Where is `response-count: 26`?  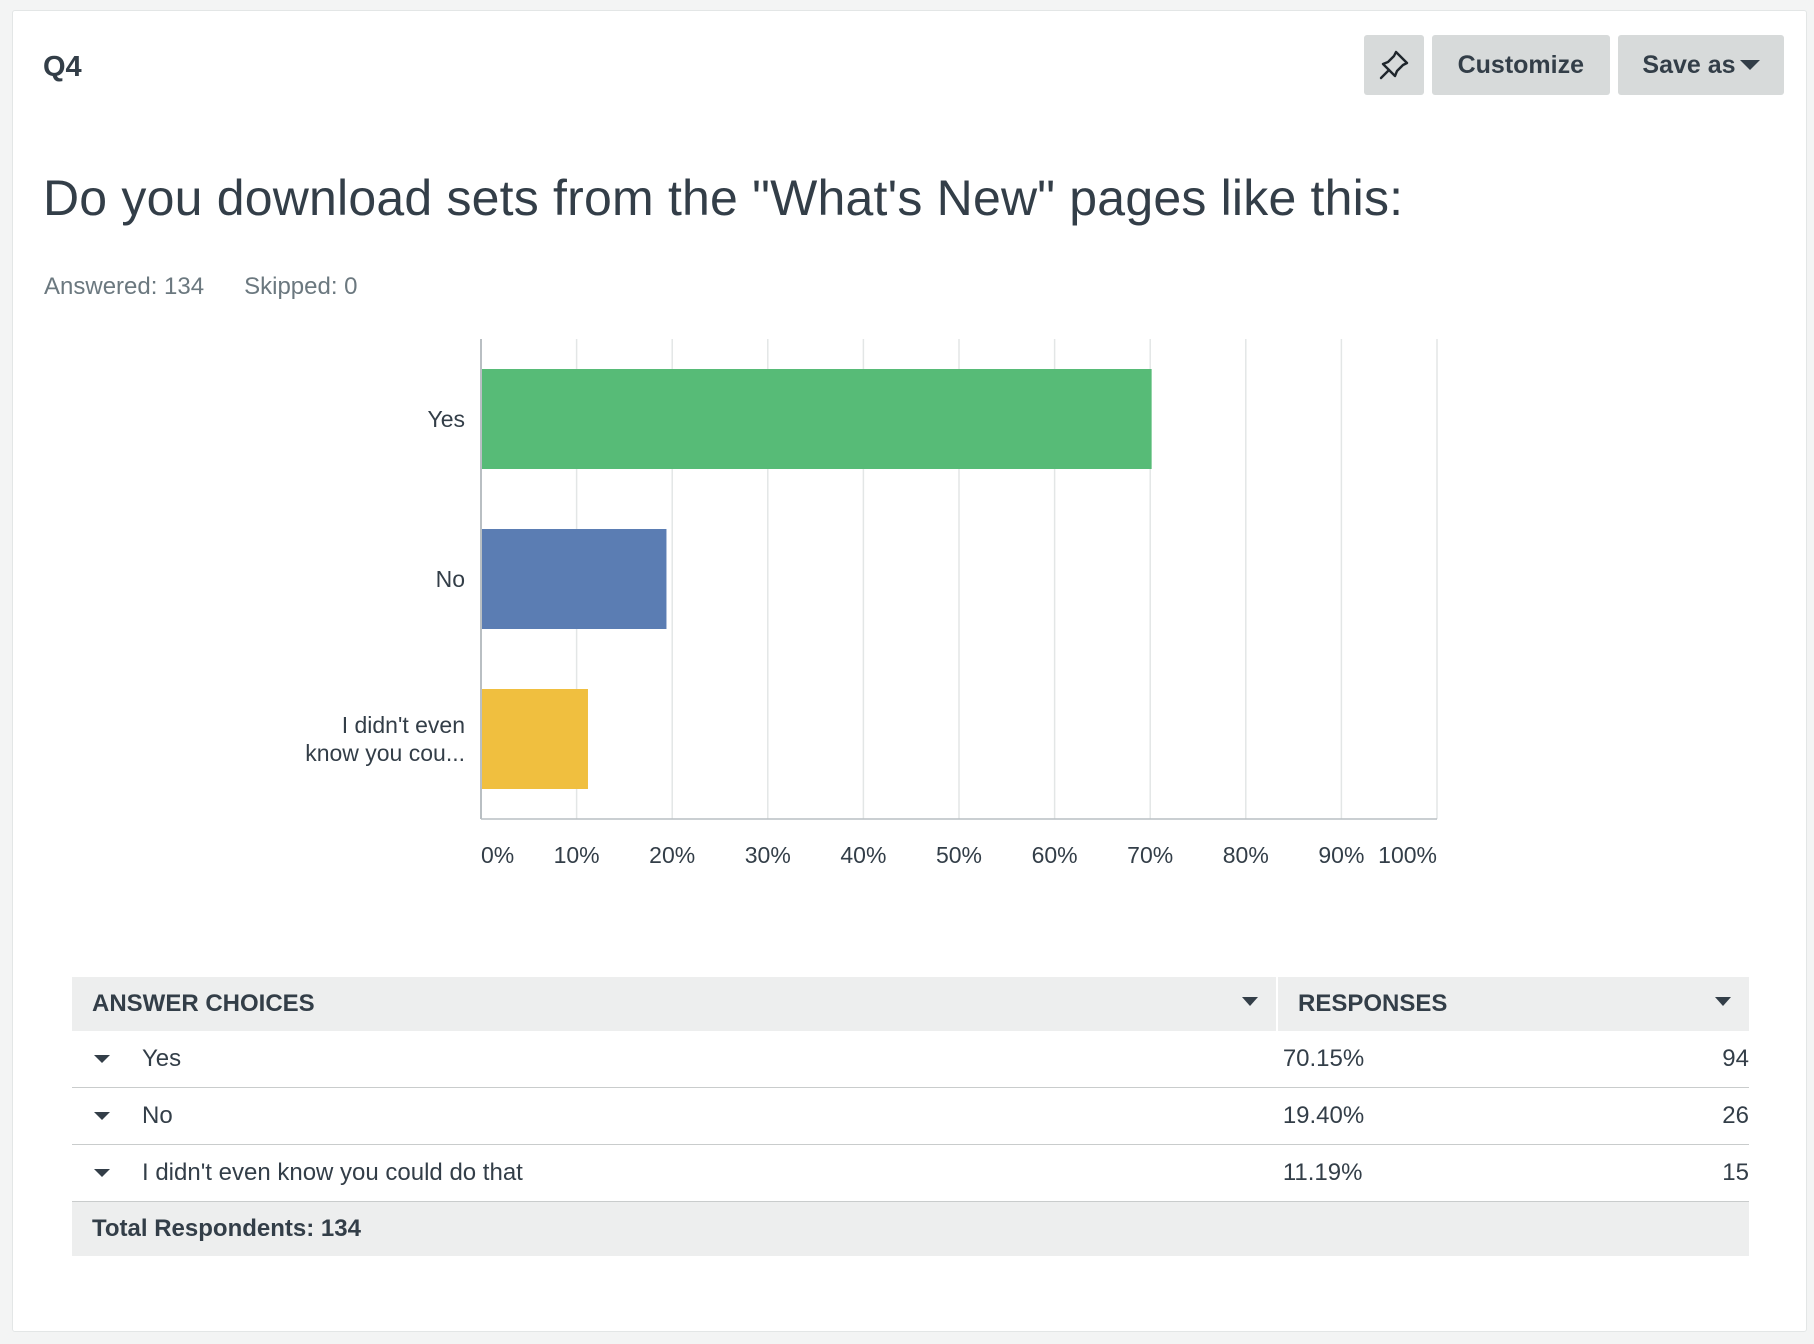
response-count: 26 is located at coordinates (1735, 1115).